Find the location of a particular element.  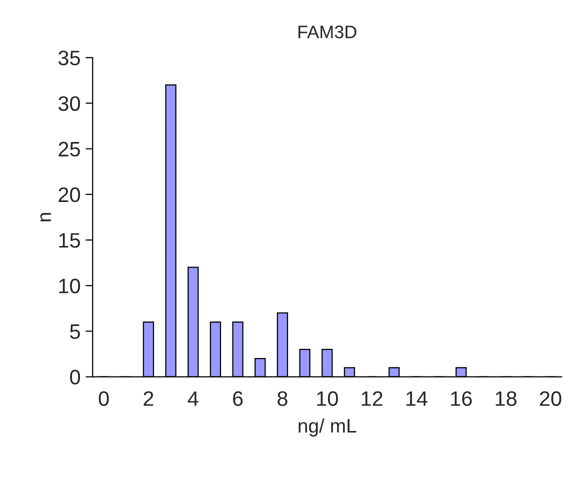

y-axis-title: n is located at coordinates (45, 217).